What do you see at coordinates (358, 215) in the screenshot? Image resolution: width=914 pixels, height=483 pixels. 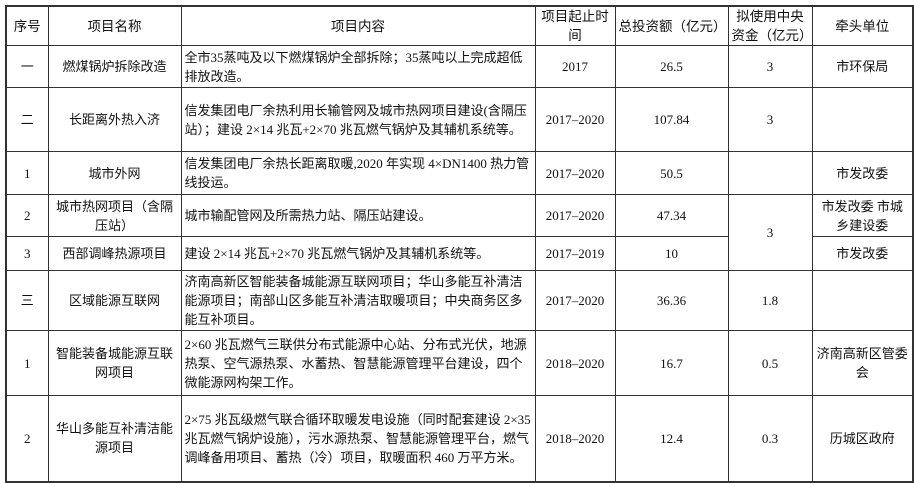 I see `cell-content: 城市输配管网及所需热力站、隔压站建设。` at bounding box center [358, 215].